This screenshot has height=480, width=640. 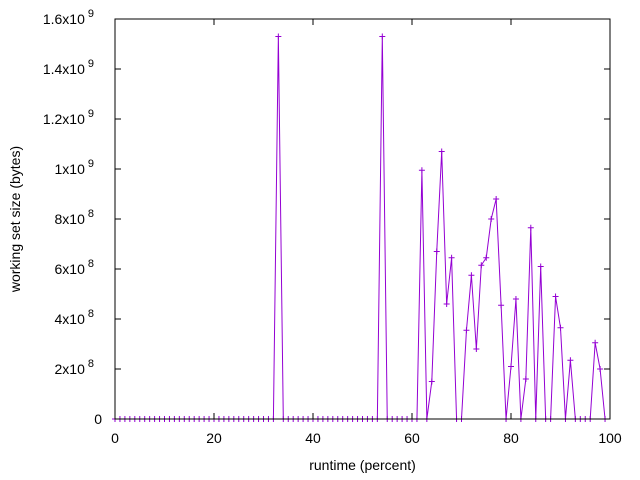 I want to click on x-tick-label: 40, so click(x=313, y=438).